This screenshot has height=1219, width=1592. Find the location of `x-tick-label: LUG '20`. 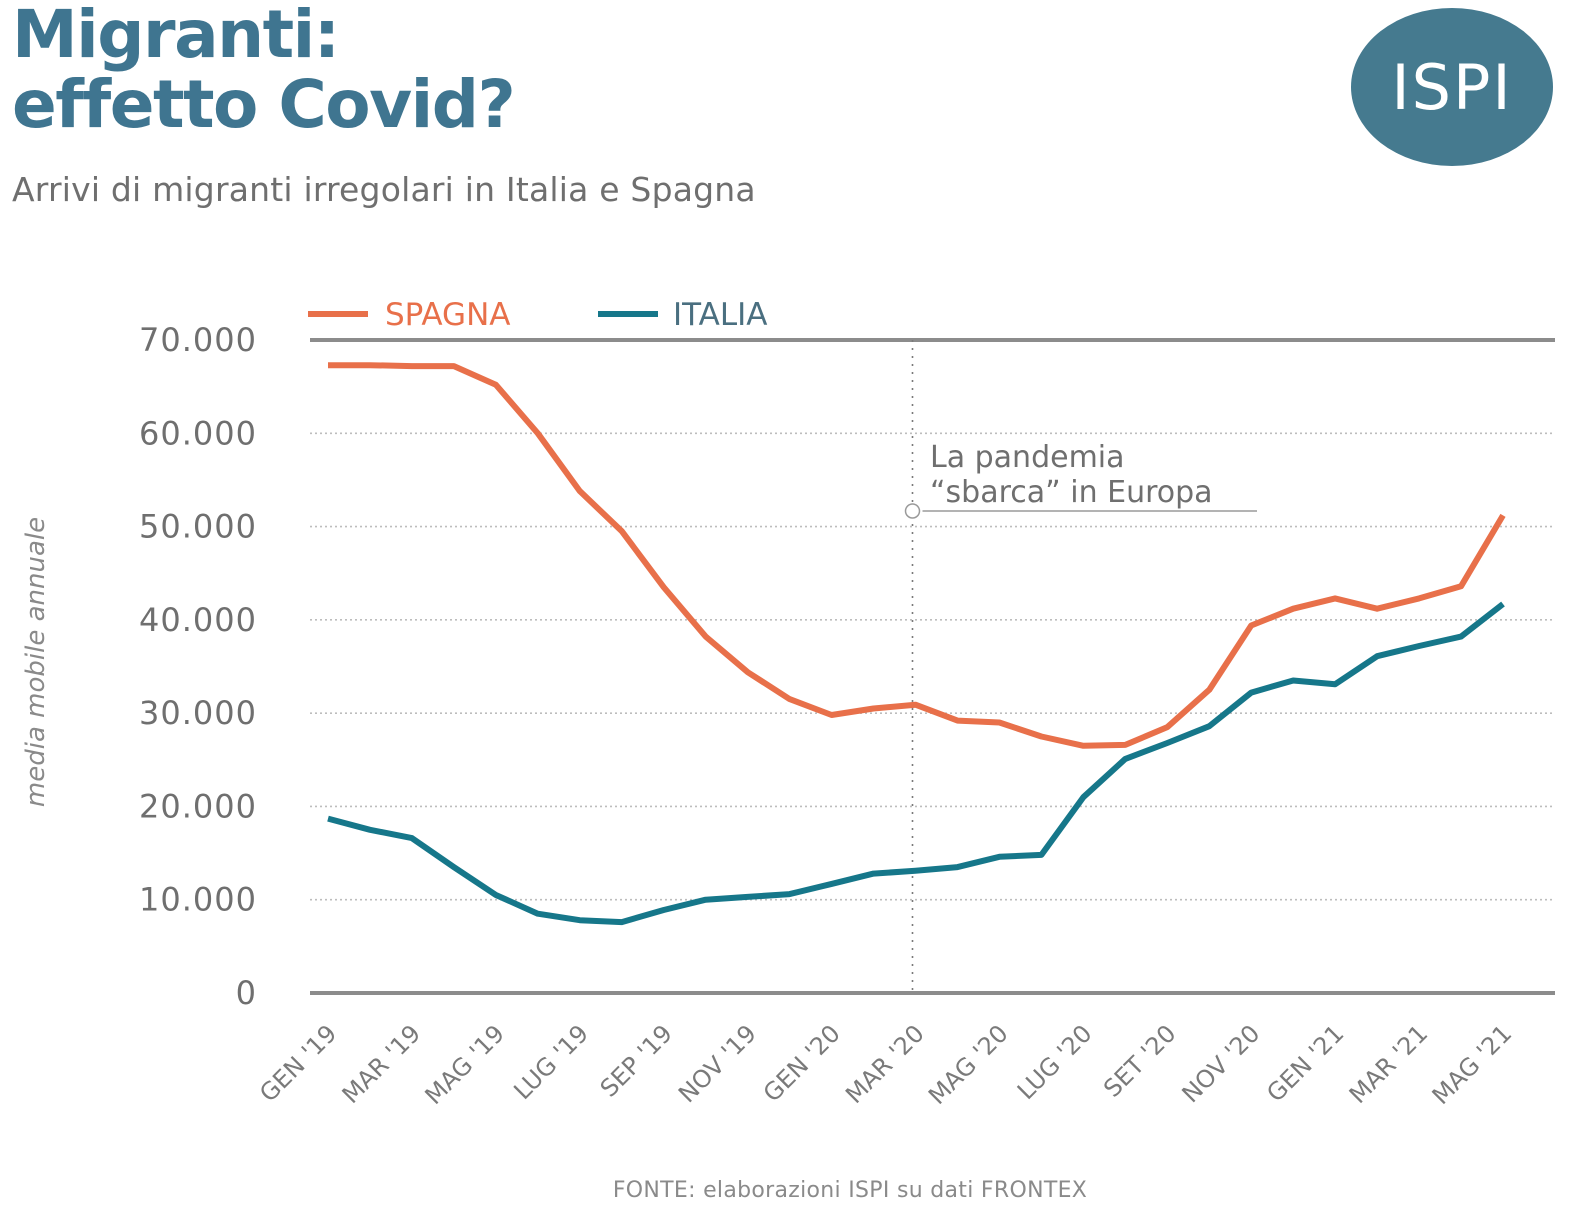

x-tick-label: LUG '20 is located at coordinates (1055, 1062).